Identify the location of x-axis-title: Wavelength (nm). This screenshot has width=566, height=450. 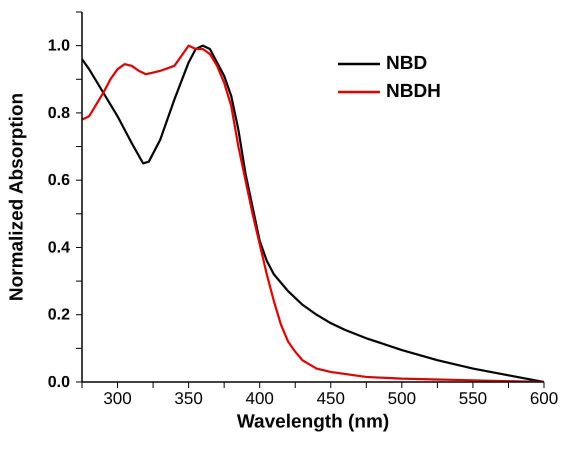
(313, 421).